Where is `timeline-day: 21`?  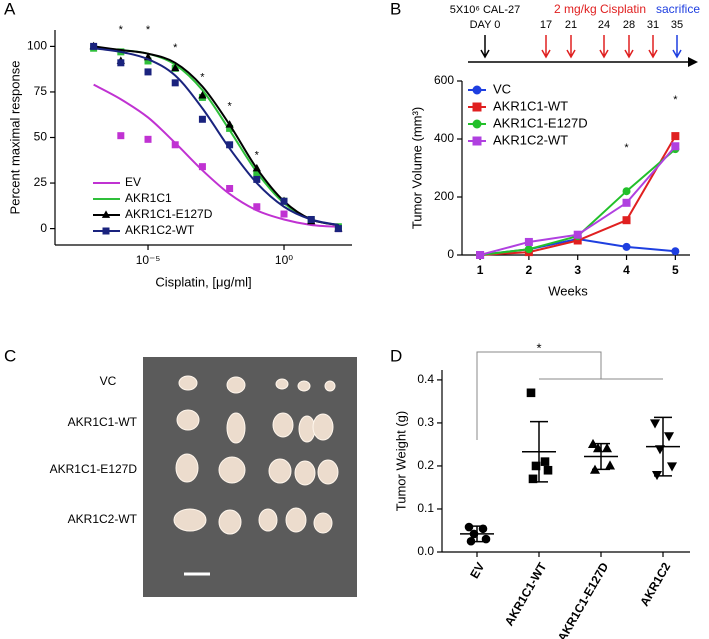
timeline-day: 21 is located at coordinates (571, 25).